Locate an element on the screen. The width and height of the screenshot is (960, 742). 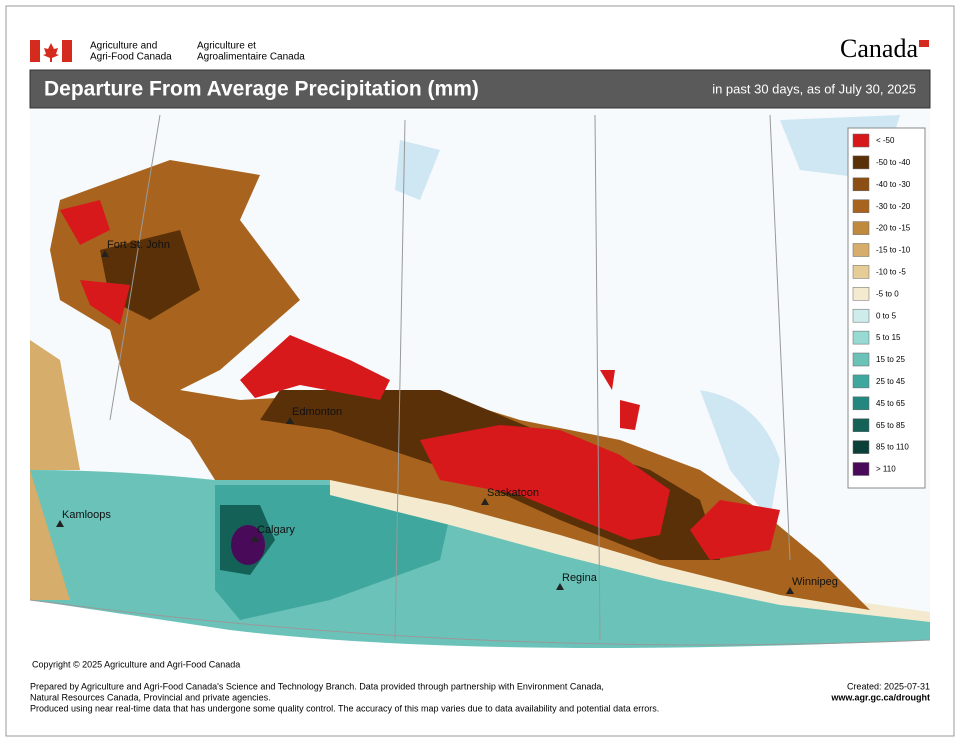
agency-fr: Agroalimentaire Canada is located at coordinates (251, 57).